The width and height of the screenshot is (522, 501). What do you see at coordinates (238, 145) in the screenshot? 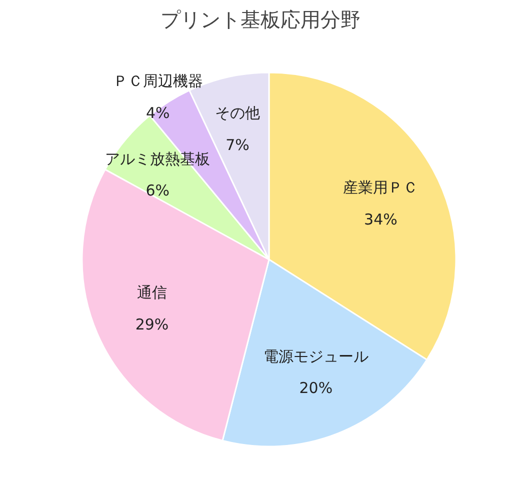
I see `data-label: 7%` at bounding box center [238, 145].